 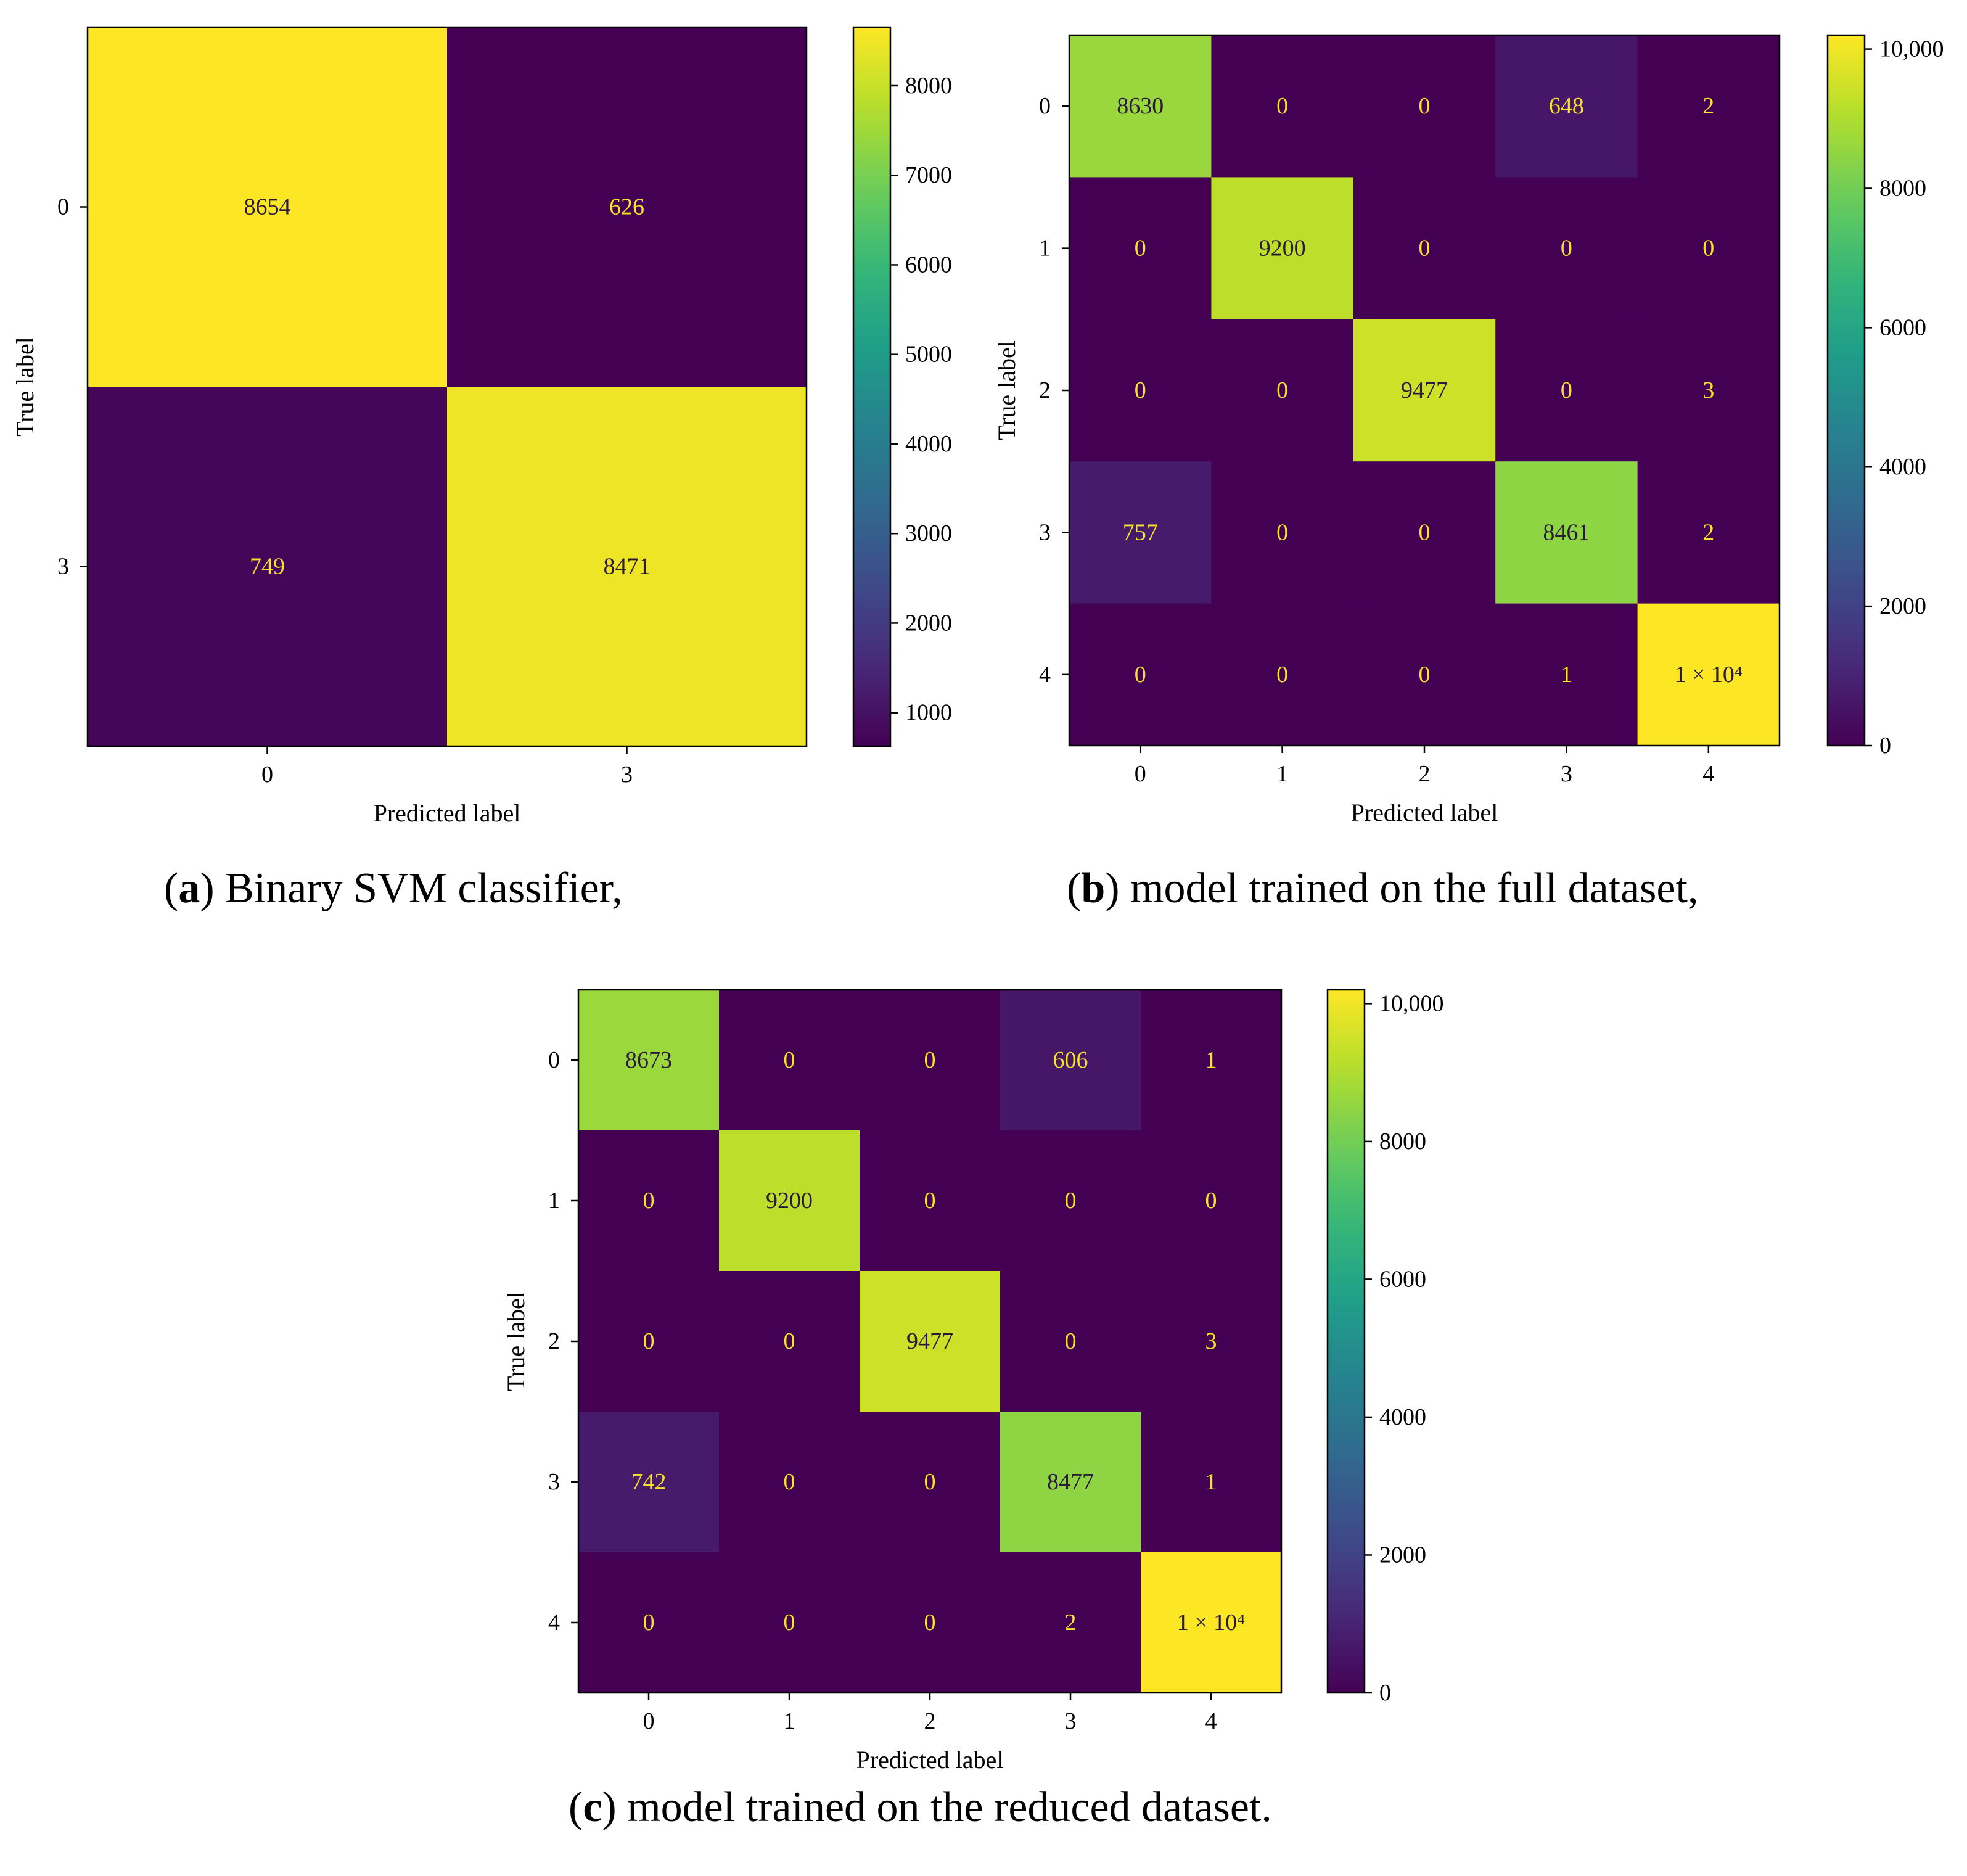 I want to click on colorbar-tick-label: 1000, so click(x=928, y=713).